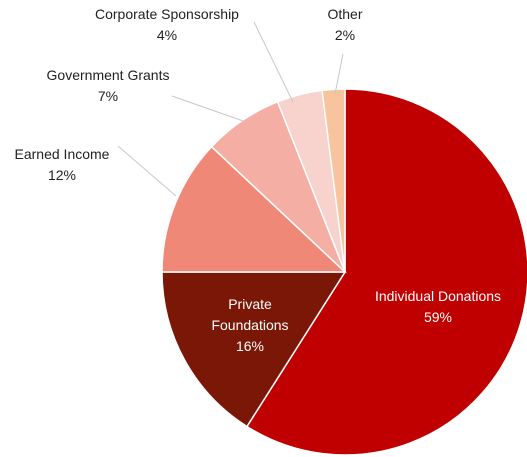 The width and height of the screenshot is (527, 457). I want to click on slice-private-foundations, so click(254, 349).